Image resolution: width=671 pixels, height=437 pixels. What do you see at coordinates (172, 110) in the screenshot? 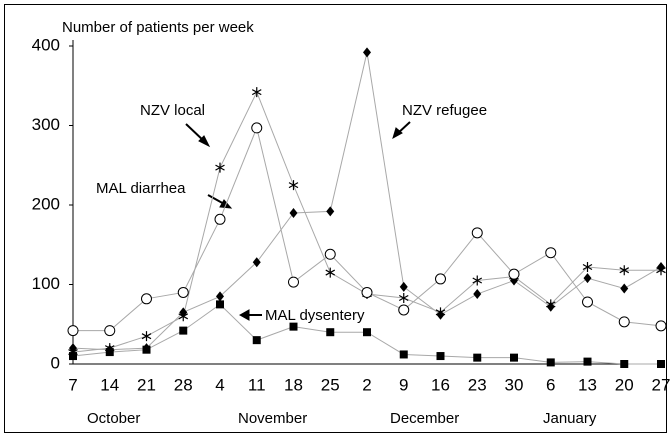
I see `annotation: NZV local` at bounding box center [172, 110].